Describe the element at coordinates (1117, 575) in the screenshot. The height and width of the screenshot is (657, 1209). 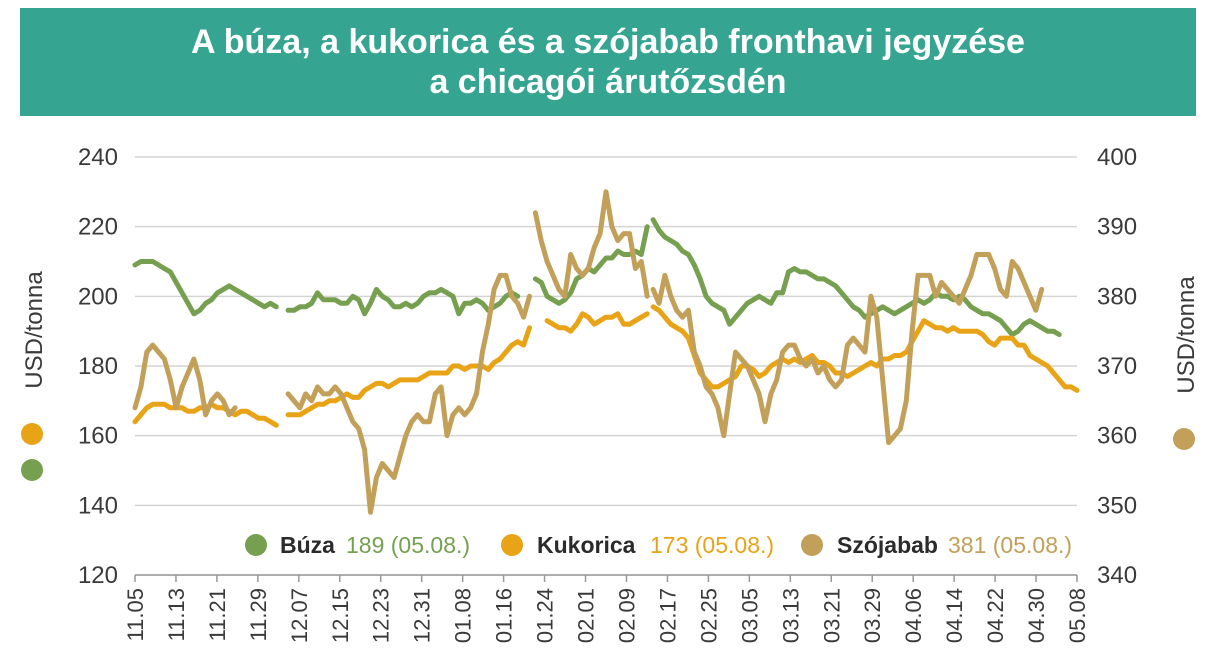
I see `right-tick-label: 340` at that location.